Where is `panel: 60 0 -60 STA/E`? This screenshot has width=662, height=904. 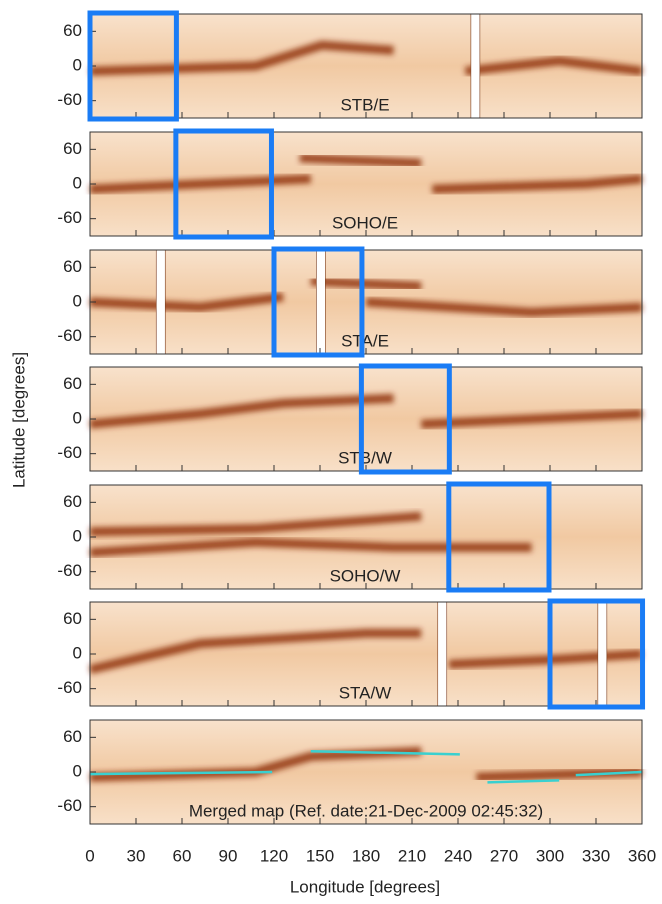 panel: 60 0 -60 STA/E is located at coordinates (350, 302).